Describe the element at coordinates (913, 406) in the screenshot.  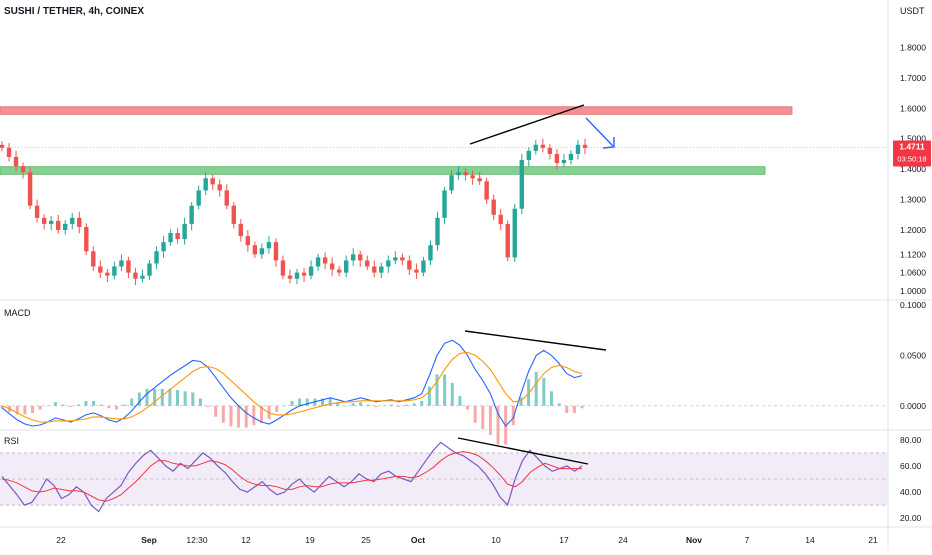
I see `macd-tick-label: 0.0000` at that location.